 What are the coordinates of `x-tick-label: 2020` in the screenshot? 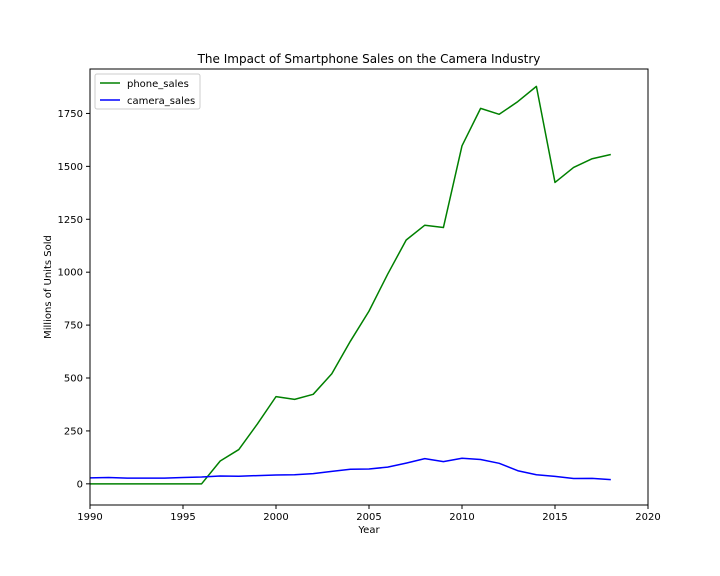 It's located at (647, 517).